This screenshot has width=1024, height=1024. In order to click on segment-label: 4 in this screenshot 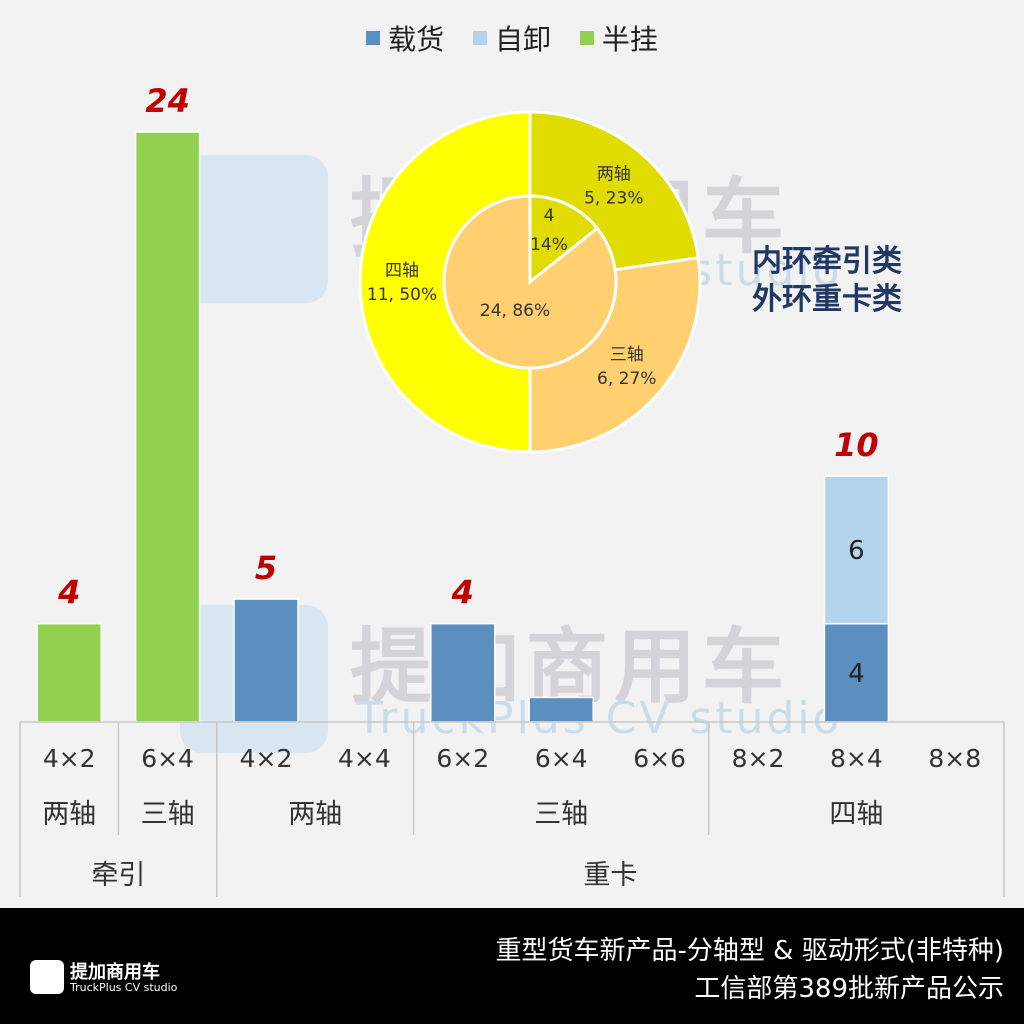, I will do `click(856, 674)`.